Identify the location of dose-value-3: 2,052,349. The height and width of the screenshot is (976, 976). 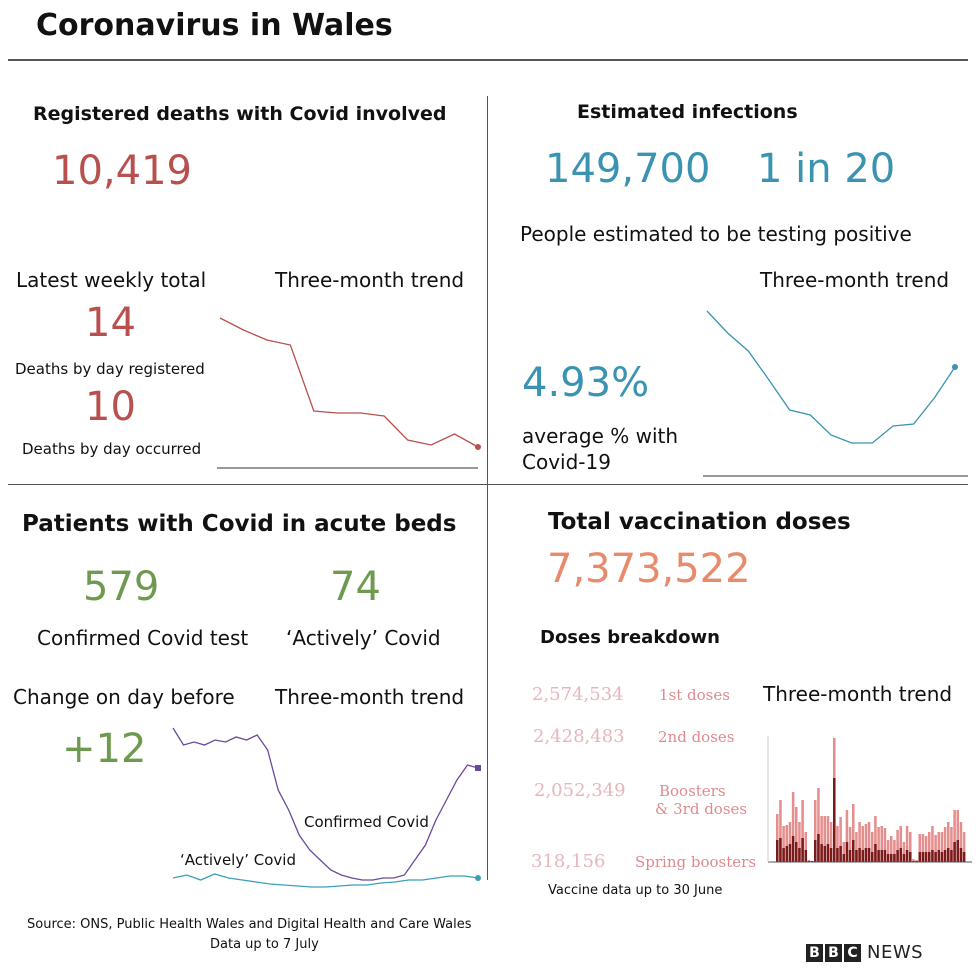
(580, 790).